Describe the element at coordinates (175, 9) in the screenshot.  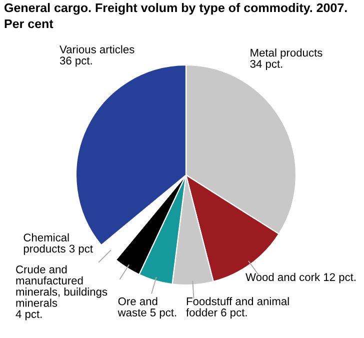
I see `chart-title: General cargo. Freight volum by type of commodity. 2007.` at that location.